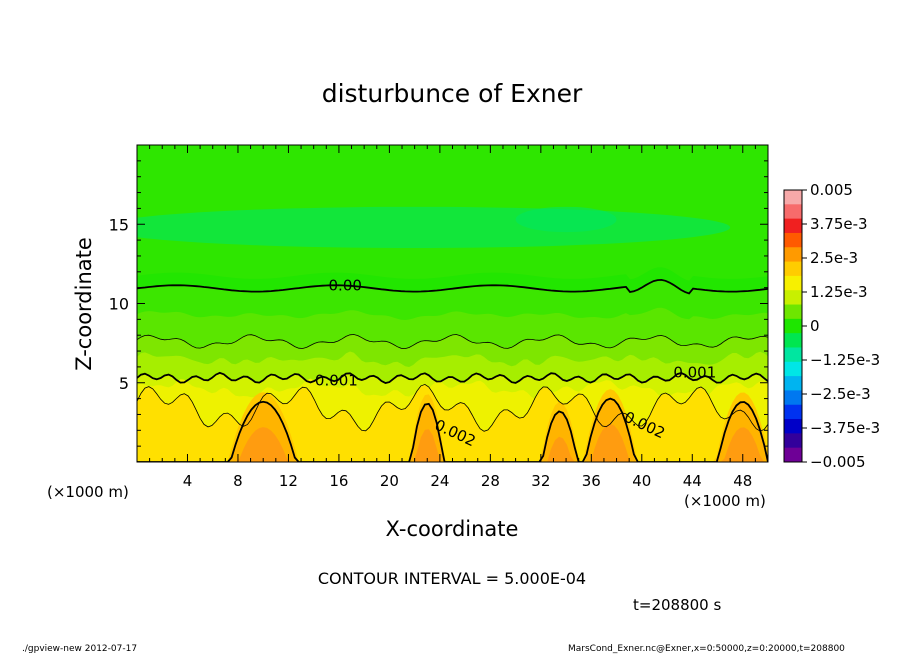  Describe the element at coordinates (692, 481) in the screenshot. I see `x-tick-label: 44` at that location.